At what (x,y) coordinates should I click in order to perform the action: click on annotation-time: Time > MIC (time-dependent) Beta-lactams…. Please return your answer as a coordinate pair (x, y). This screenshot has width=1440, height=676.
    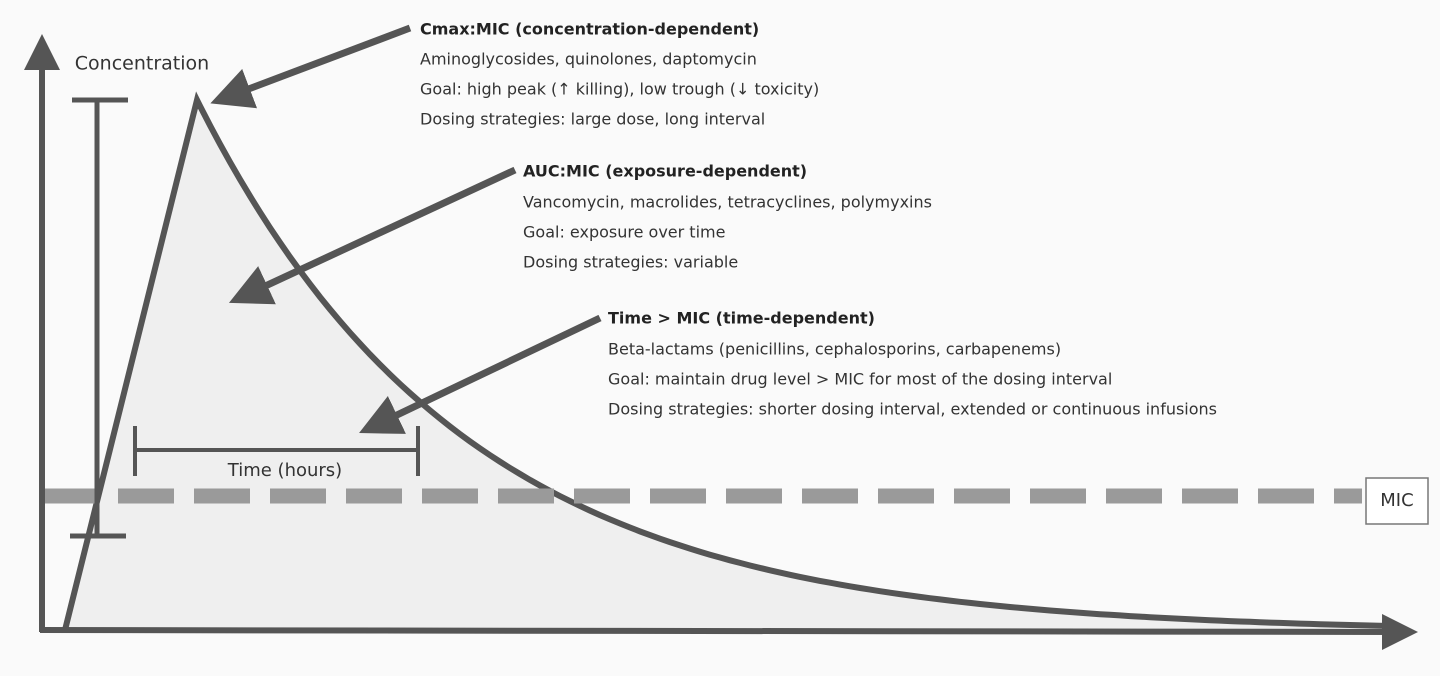
    Looking at the image, I should click on (912, 364).